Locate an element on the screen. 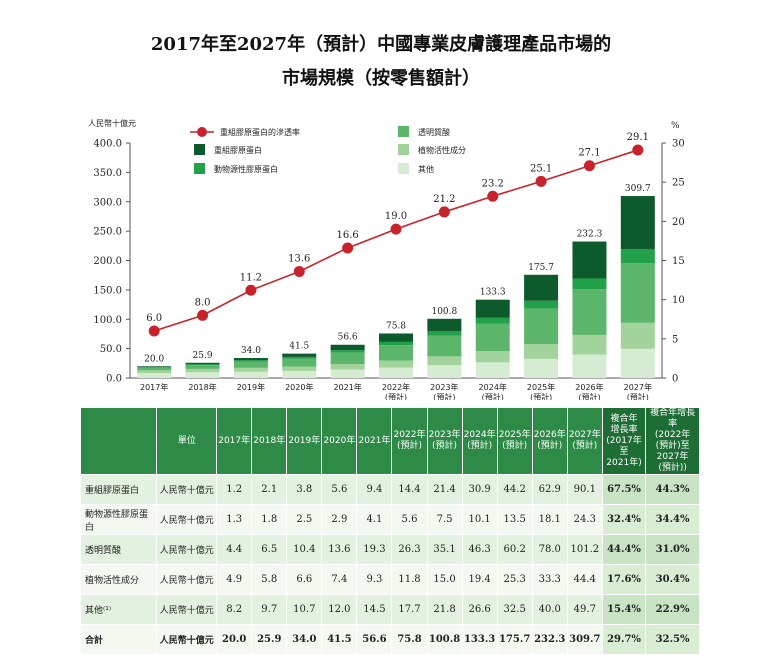  table-cell-value: 44.4 is located at coordinates (584, 579).